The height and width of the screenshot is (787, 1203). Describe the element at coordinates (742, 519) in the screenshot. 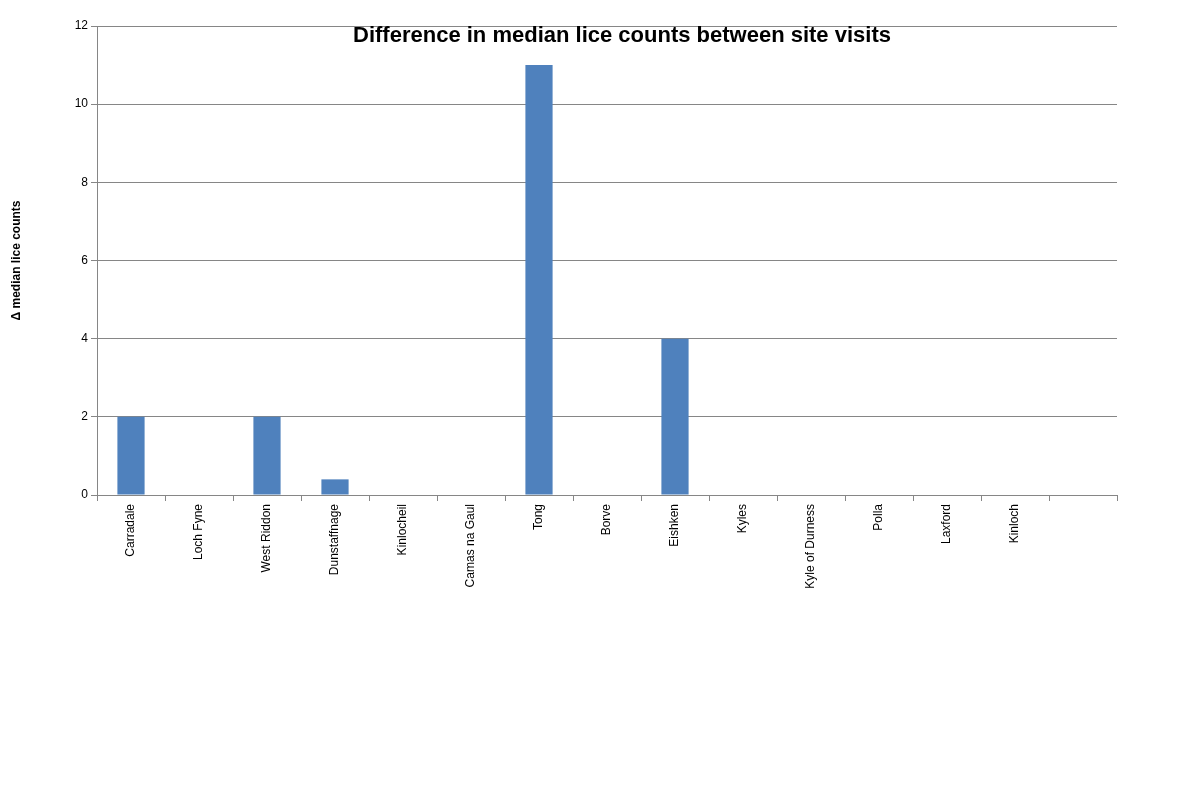

I see `x-tick-label: Kyles` at that location.